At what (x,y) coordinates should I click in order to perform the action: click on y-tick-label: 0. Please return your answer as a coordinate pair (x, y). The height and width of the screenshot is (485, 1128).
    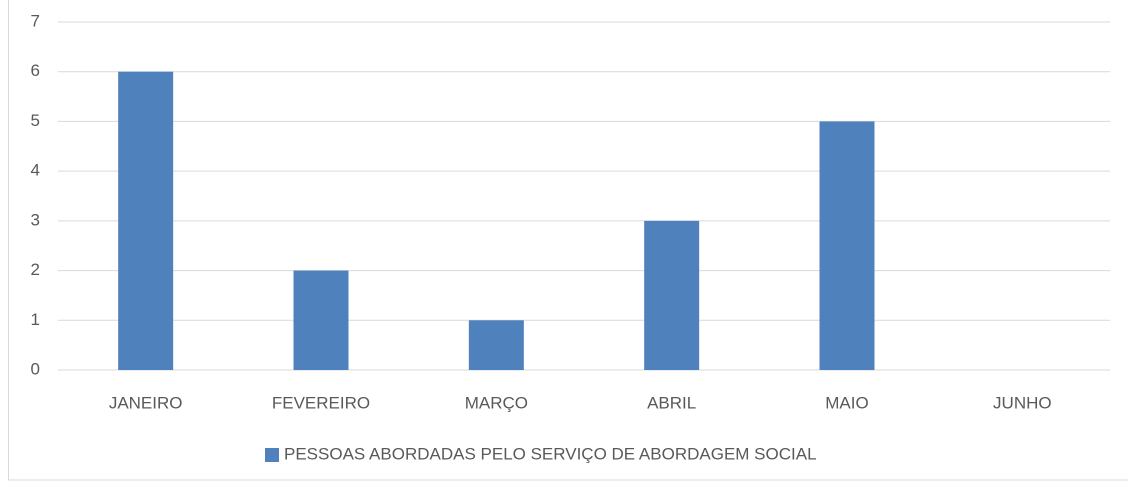
    Looking at the image, I should click on (35, 368).